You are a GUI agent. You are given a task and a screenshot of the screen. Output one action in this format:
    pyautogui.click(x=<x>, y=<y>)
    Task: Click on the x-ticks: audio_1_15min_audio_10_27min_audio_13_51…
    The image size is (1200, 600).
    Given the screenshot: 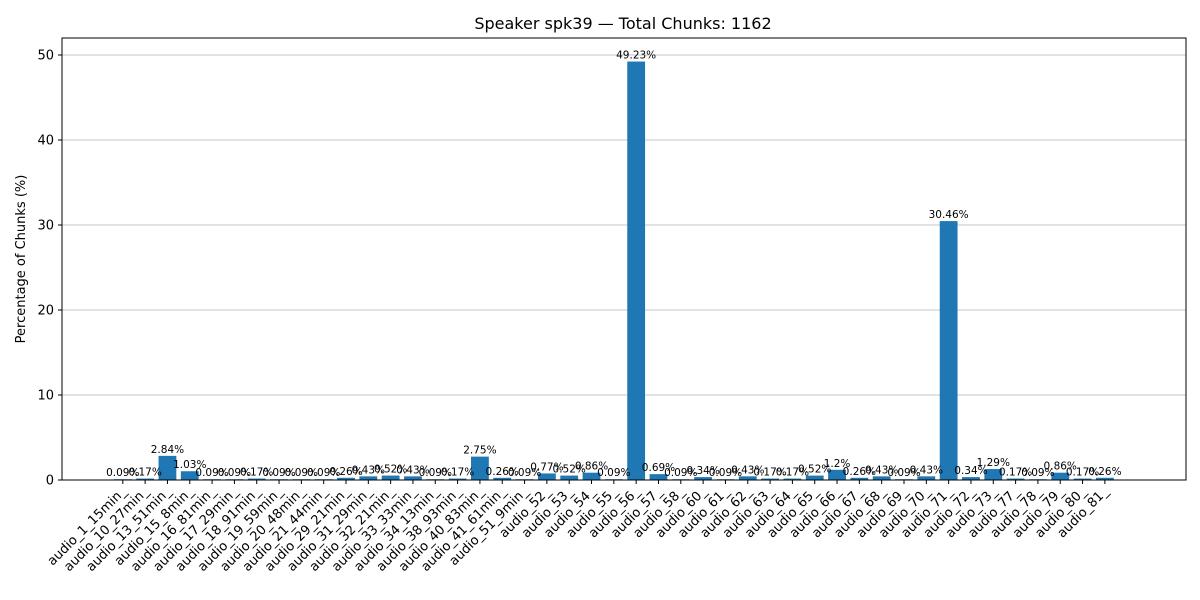 What is the action you would take?
    pyautogui.click(x=578, y=527)
    